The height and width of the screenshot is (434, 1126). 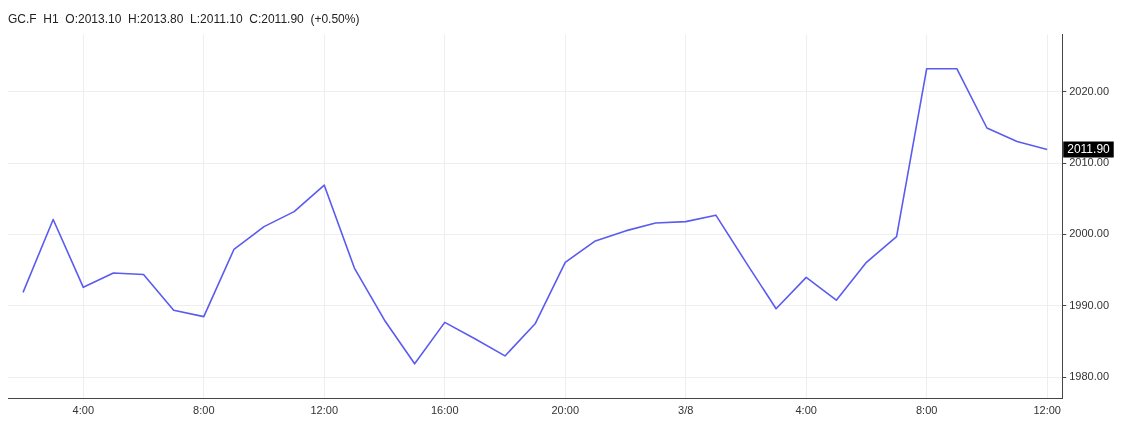 I want to click on y-tick-label: 2000.00, so click(x=1089, y=233).